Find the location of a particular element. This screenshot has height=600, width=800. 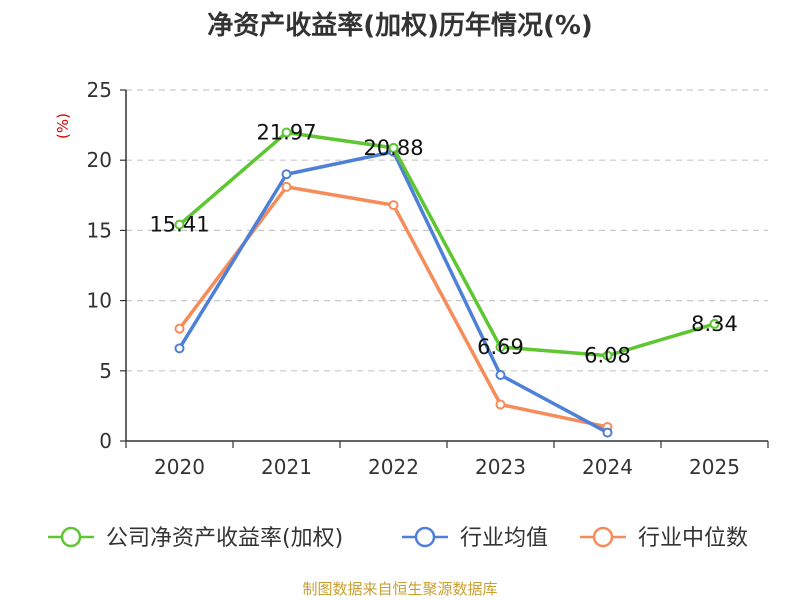

legend-item-2: 行业中位数 is located at coordinates (664, 538).